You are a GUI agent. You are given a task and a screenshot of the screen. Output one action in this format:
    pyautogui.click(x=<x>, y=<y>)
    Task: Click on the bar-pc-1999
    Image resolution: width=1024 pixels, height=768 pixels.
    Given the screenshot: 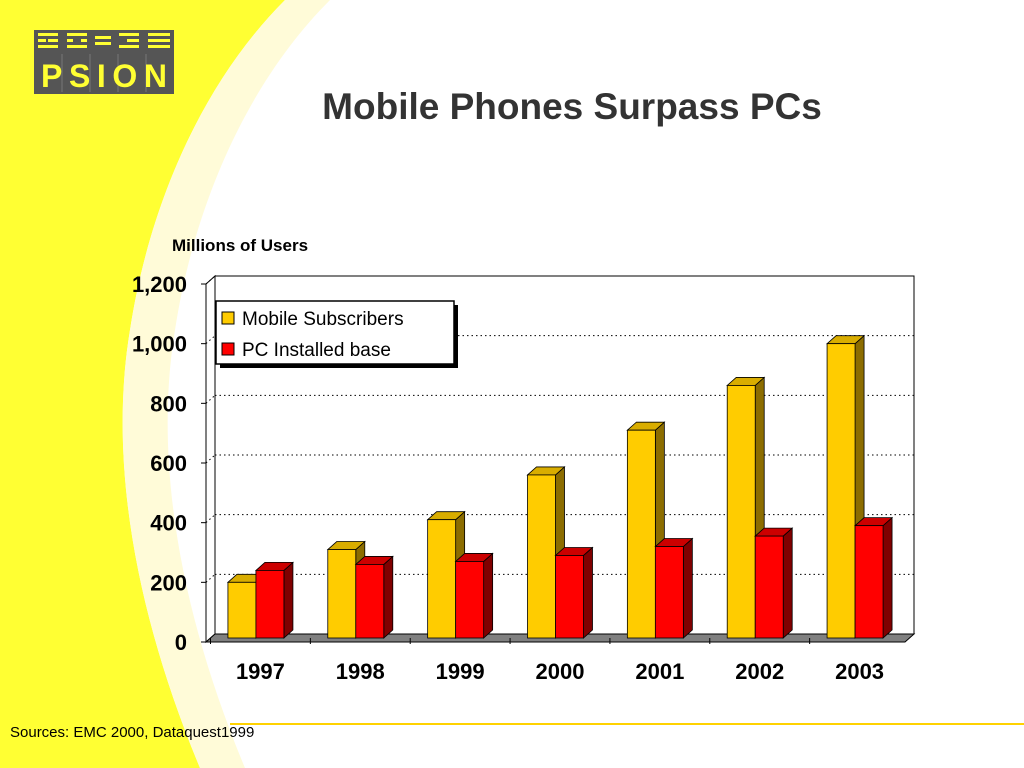 What is the action you would take?
    pyautogui.click(x=474, y=595)
    